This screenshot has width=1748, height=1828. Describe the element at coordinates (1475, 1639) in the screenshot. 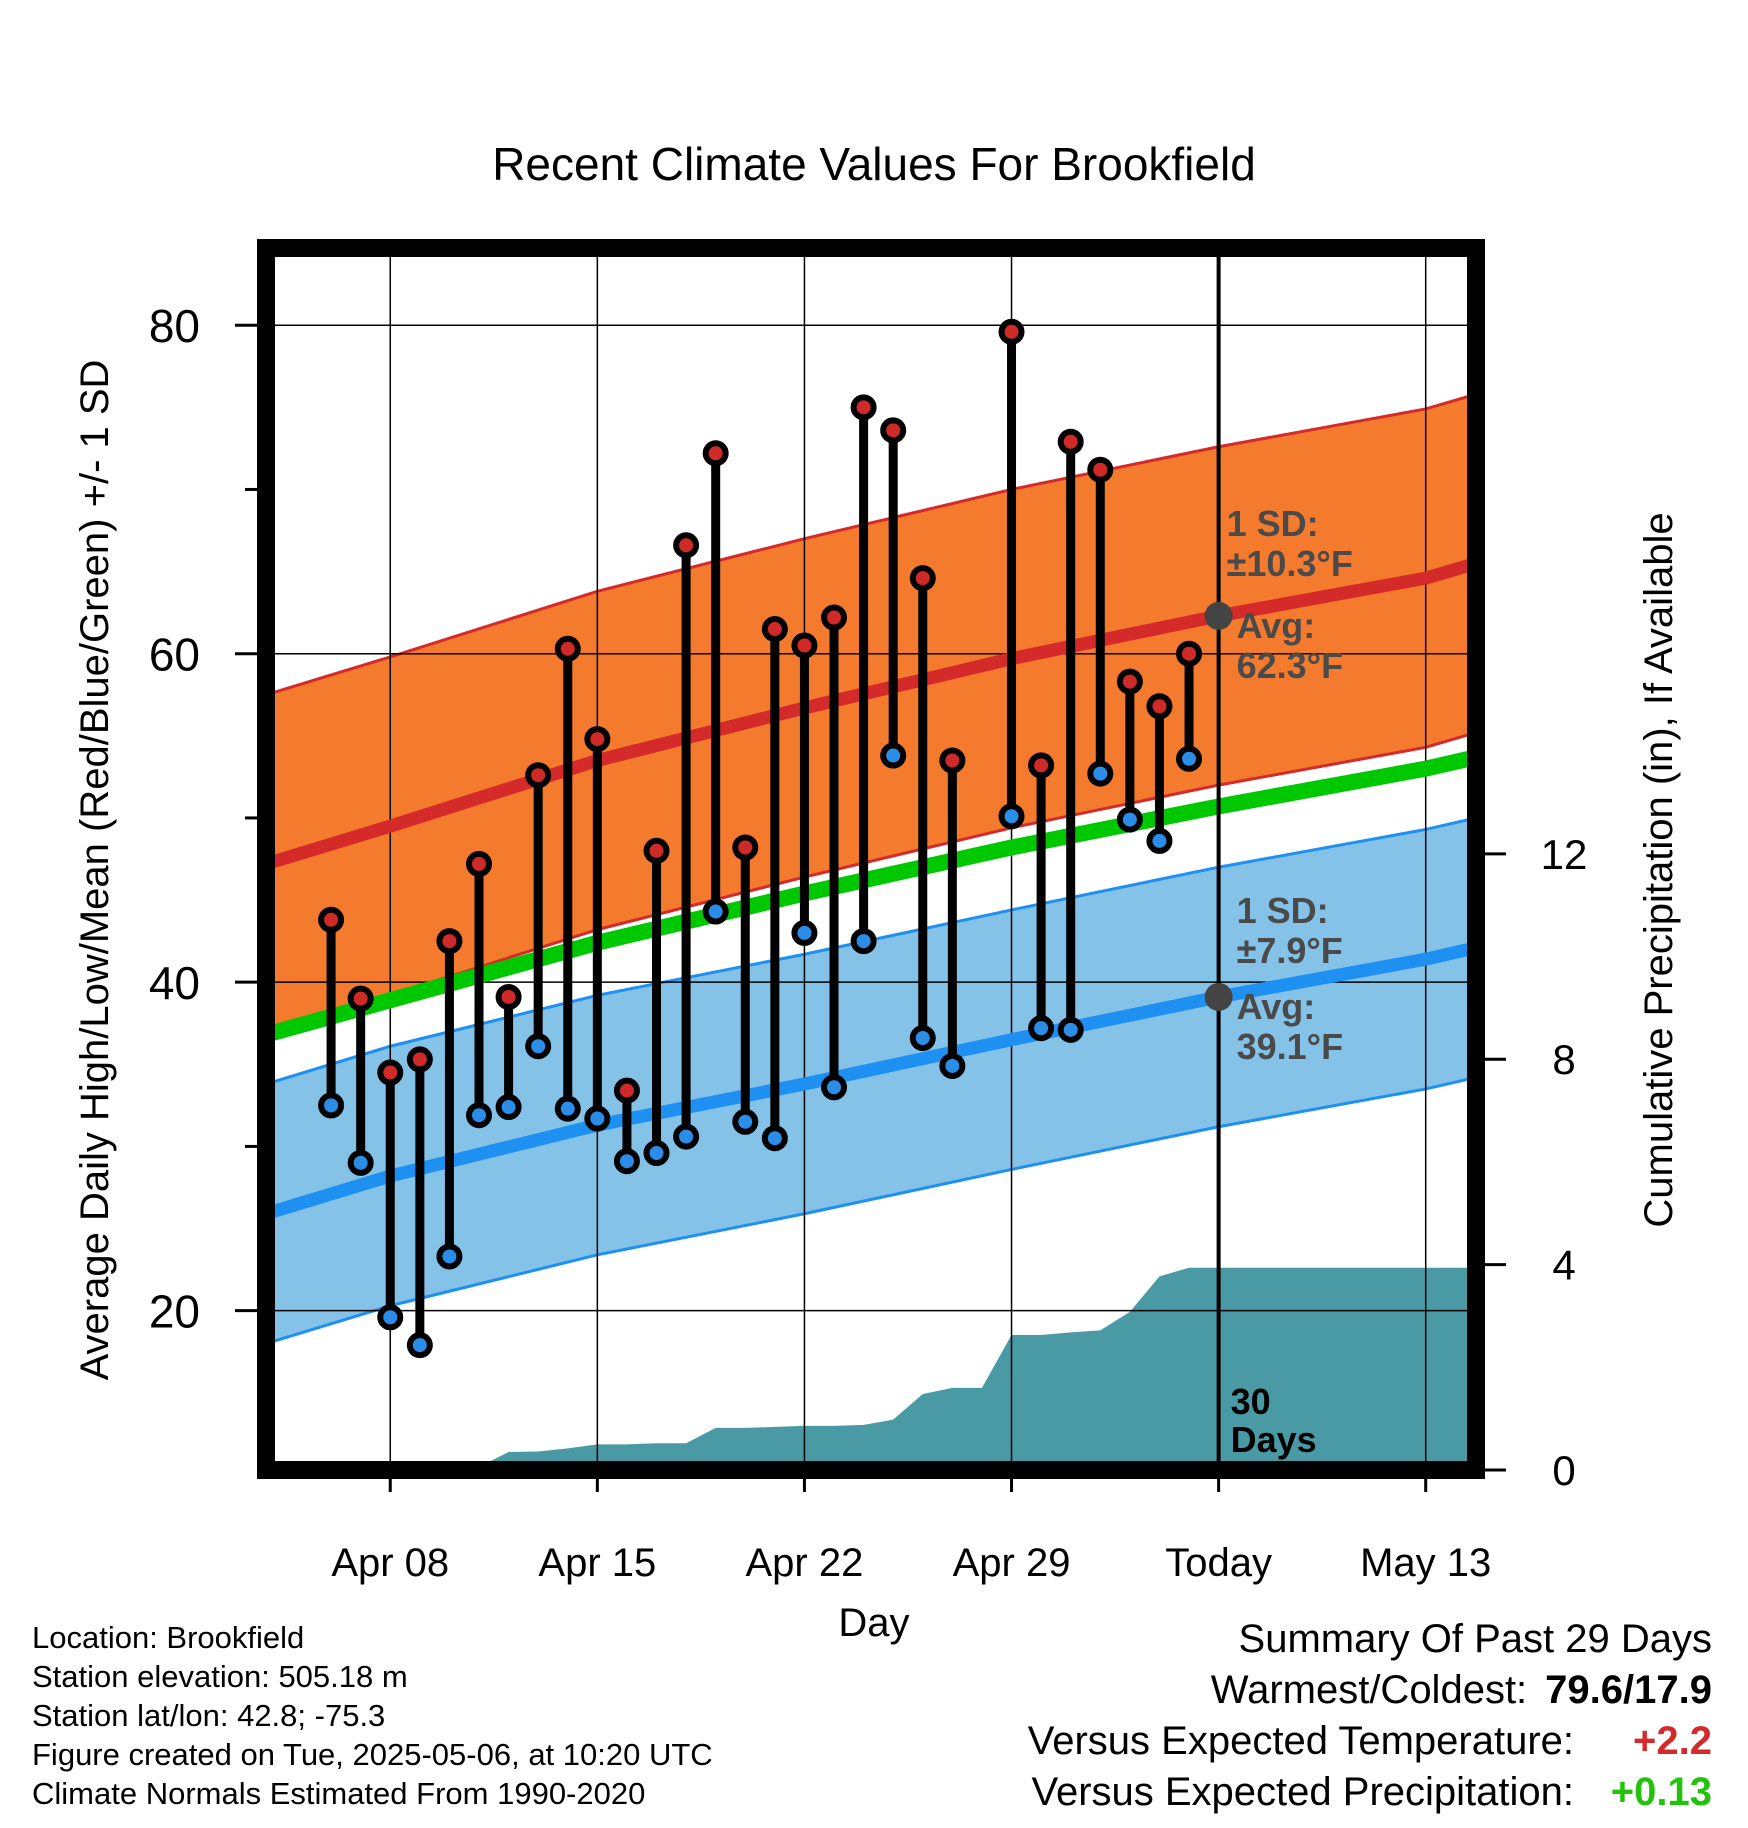

I see `summary-title: Summary Of Past 29 Days` at that location.